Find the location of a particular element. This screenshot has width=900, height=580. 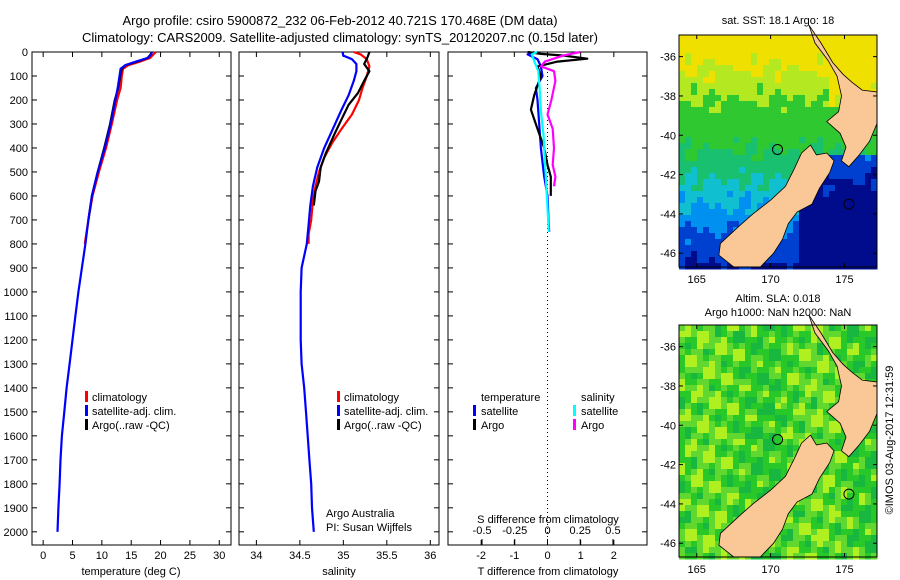

y-tick-label: 500 is located at coordinates (19, 173).